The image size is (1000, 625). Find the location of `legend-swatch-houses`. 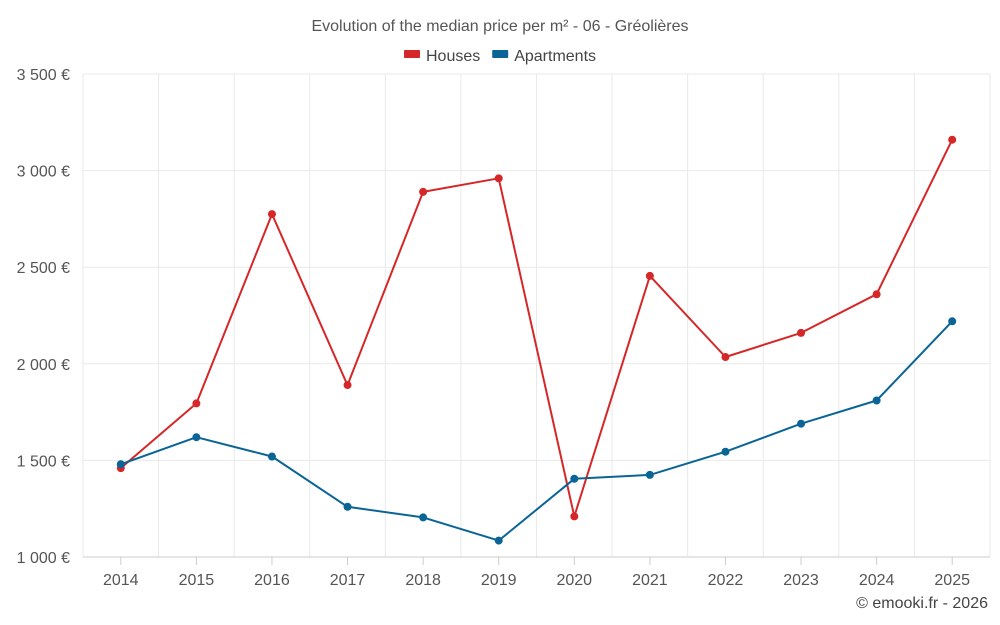

legend-swatch-houses is located at coordinates (412, 54).